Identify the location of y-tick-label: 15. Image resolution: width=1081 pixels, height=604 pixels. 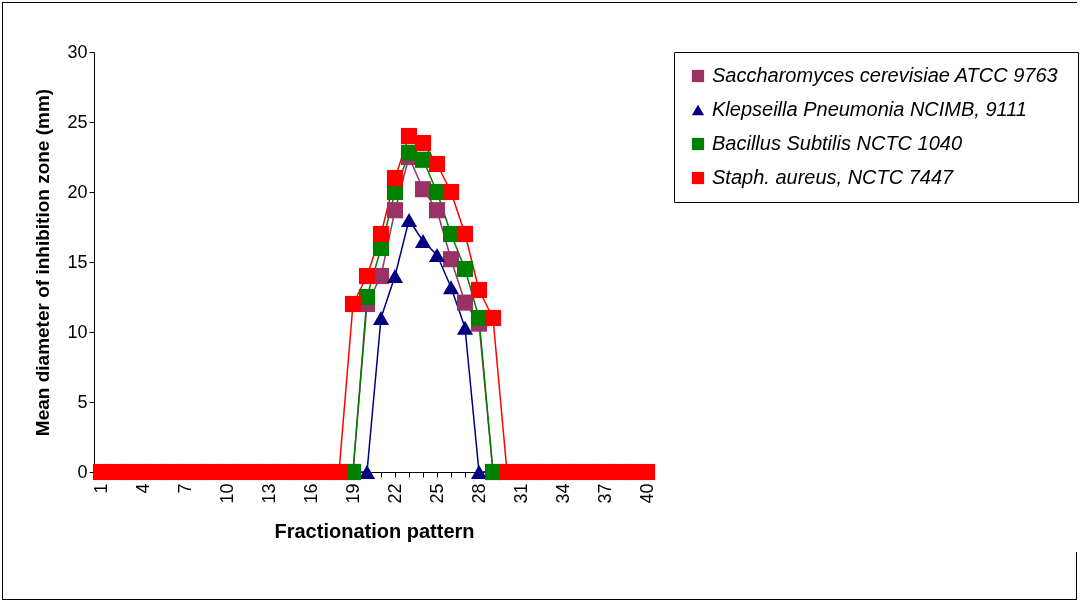
(77, 261).